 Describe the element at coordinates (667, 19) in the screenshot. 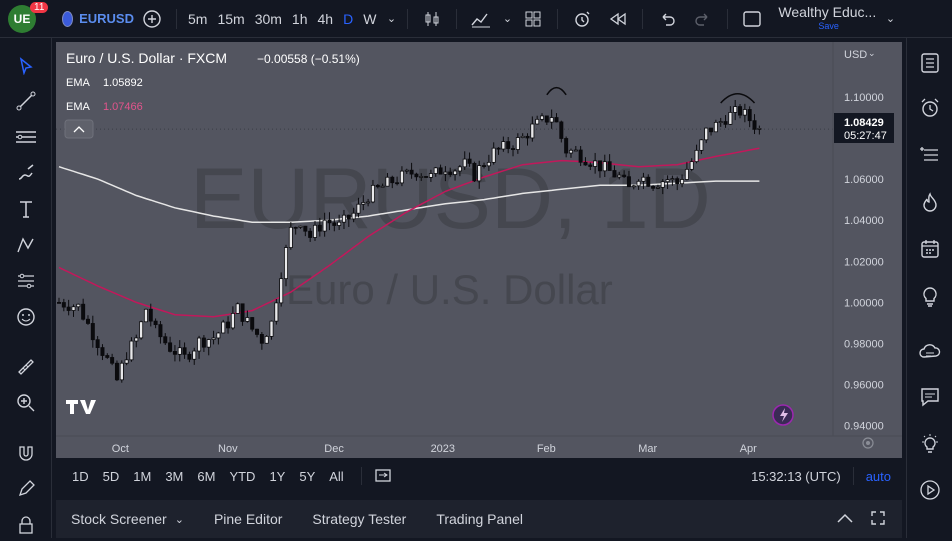

I see `undo-button` at that location.